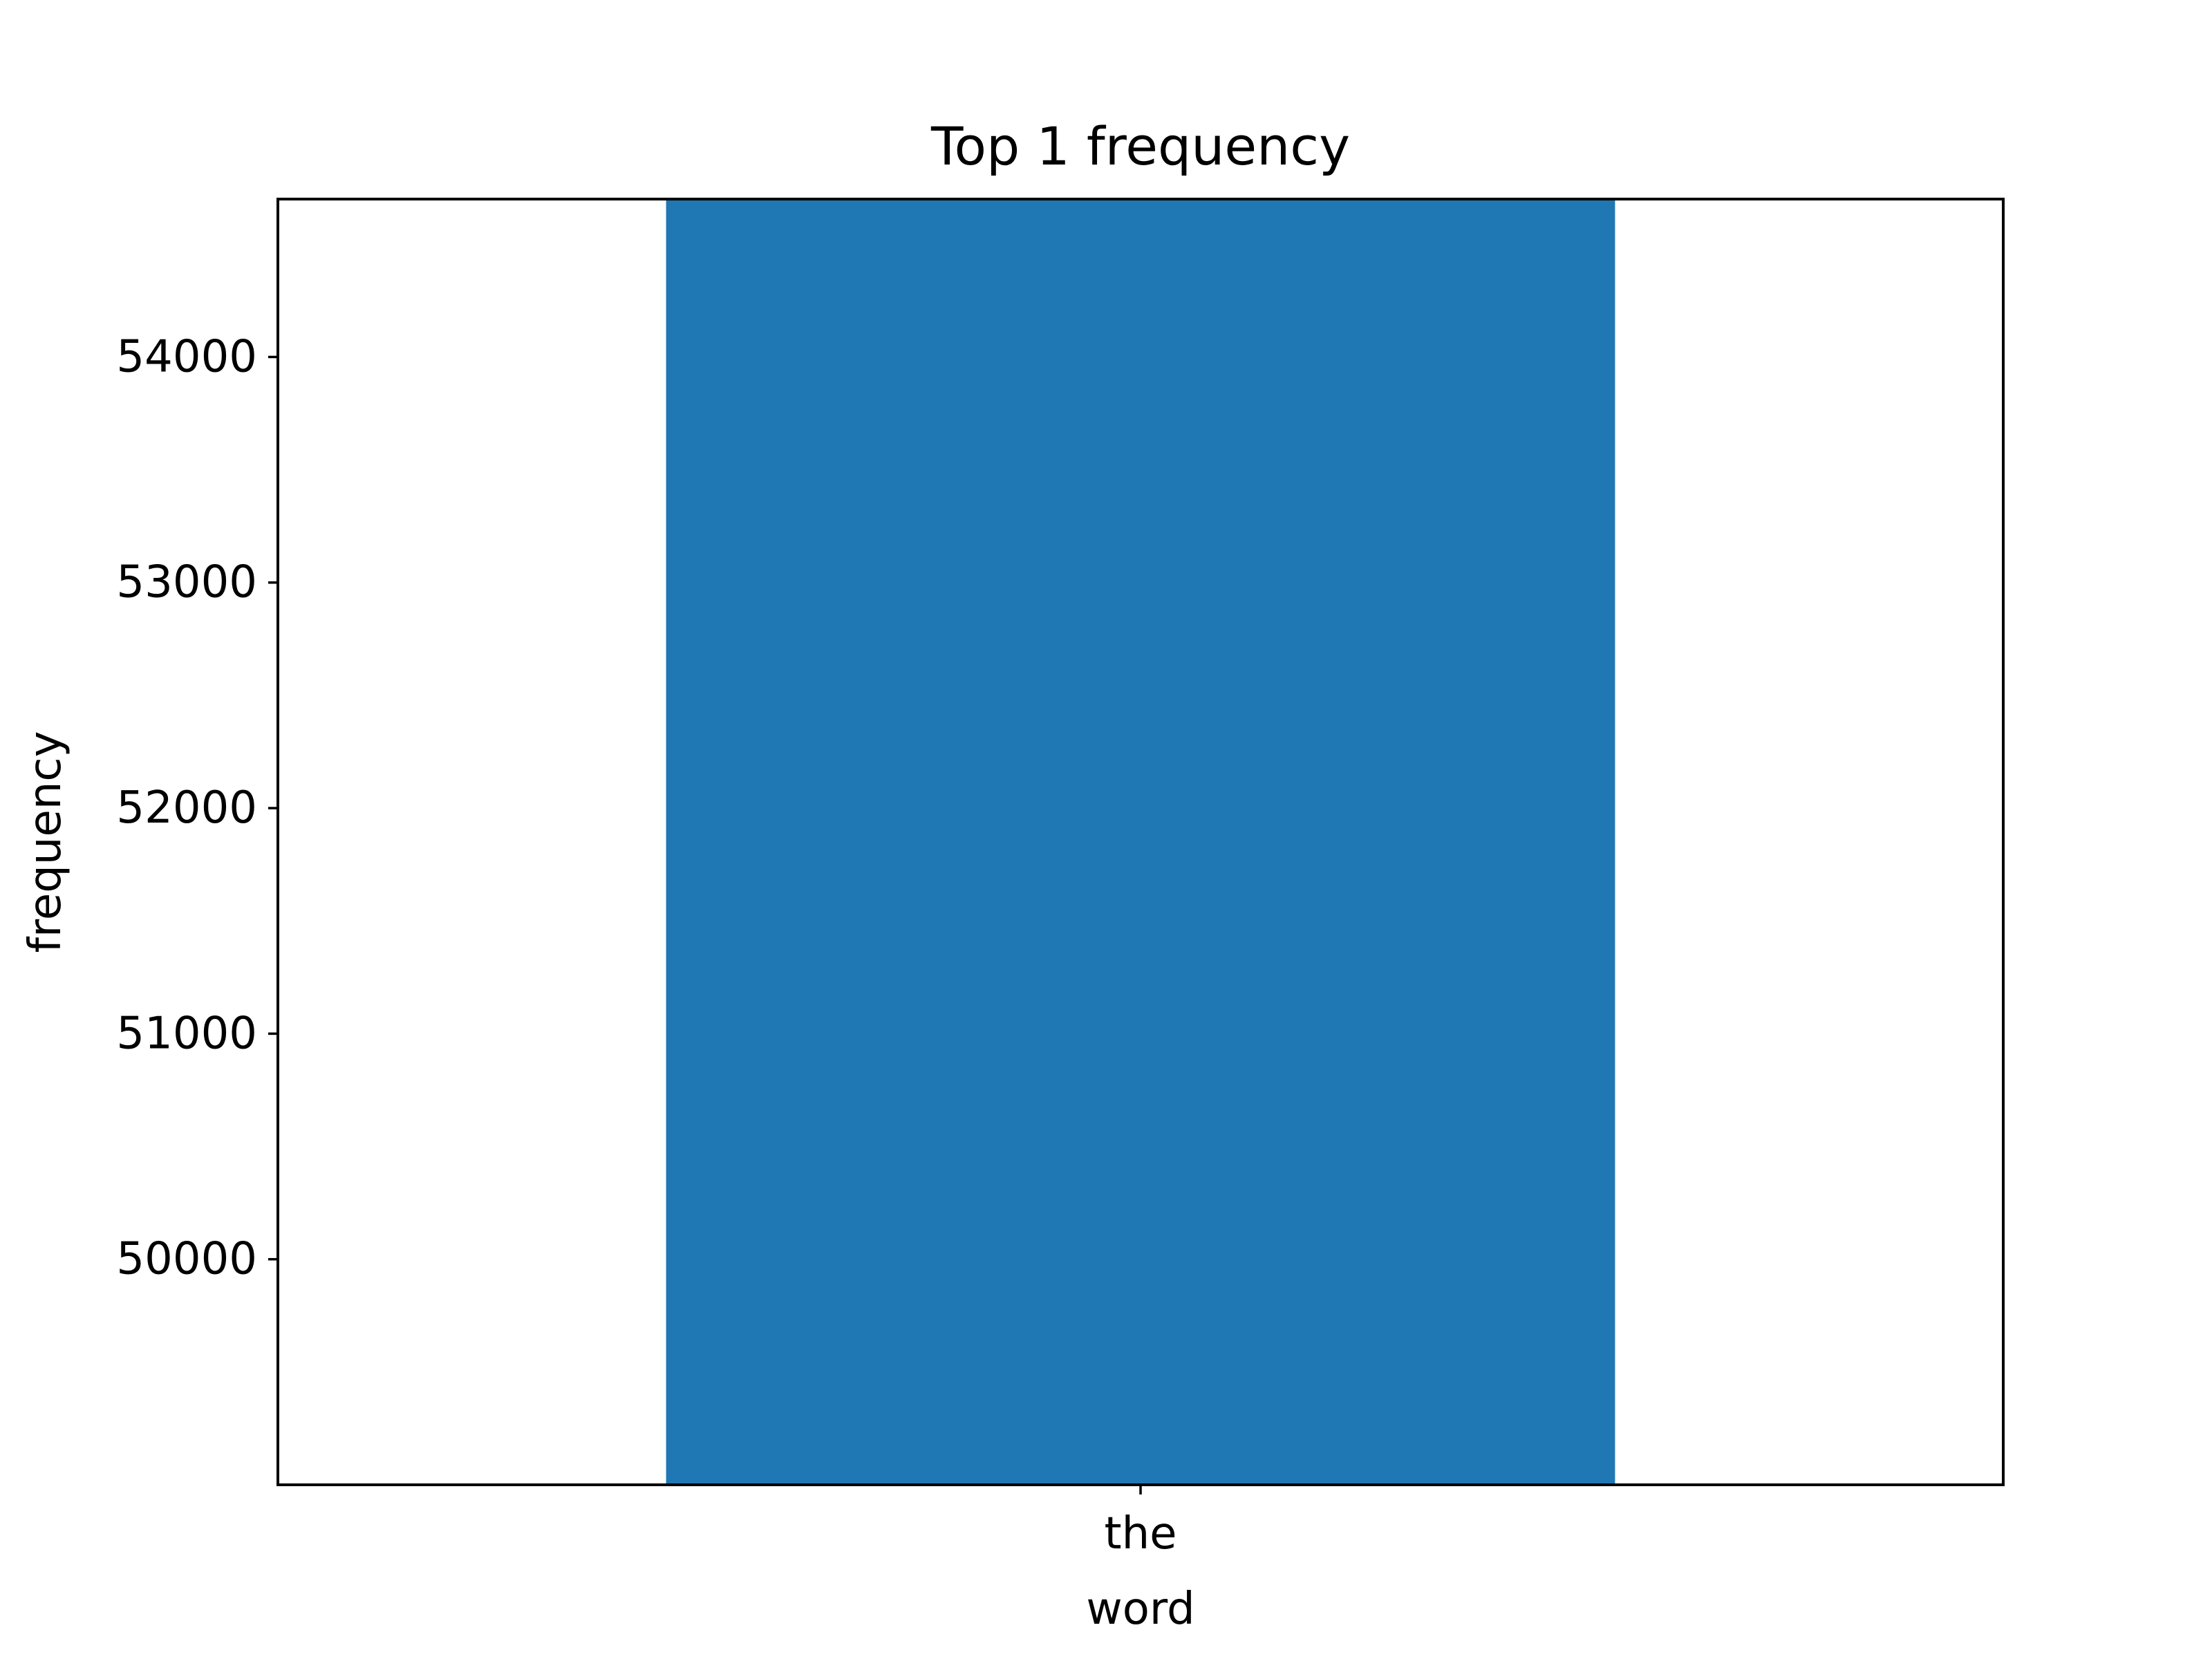  I want to click on y-tick-label: 50000, so click(187, 1259).